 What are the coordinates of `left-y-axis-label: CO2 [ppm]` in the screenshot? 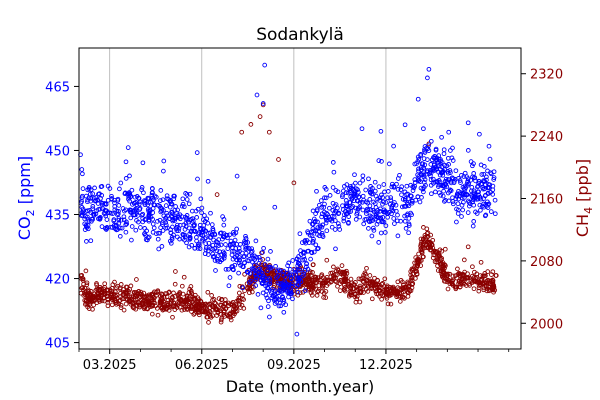 It's located at (26, 198).